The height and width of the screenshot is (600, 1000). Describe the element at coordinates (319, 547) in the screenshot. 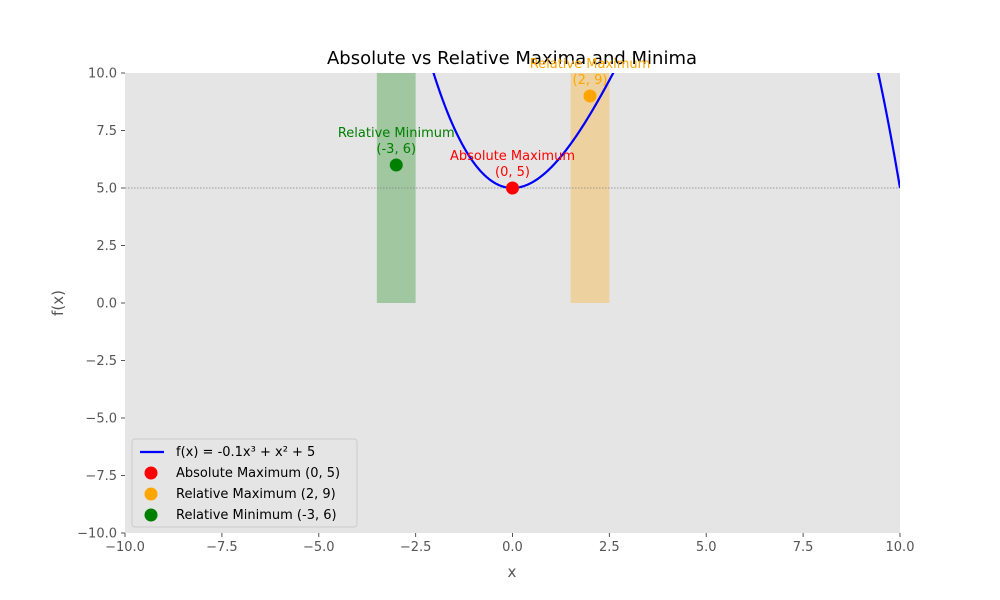

I see `x-tick-label: −5.0` at that location.